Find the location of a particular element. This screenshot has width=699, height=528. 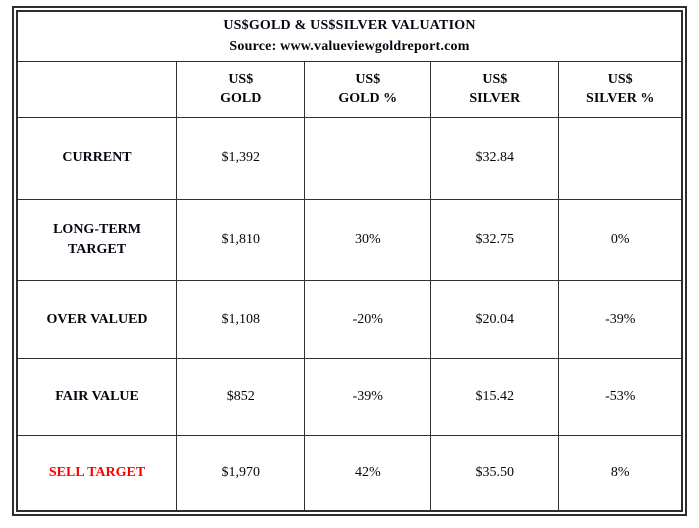

gold-pct-cell: 30% is located at coordinates (368, 240).